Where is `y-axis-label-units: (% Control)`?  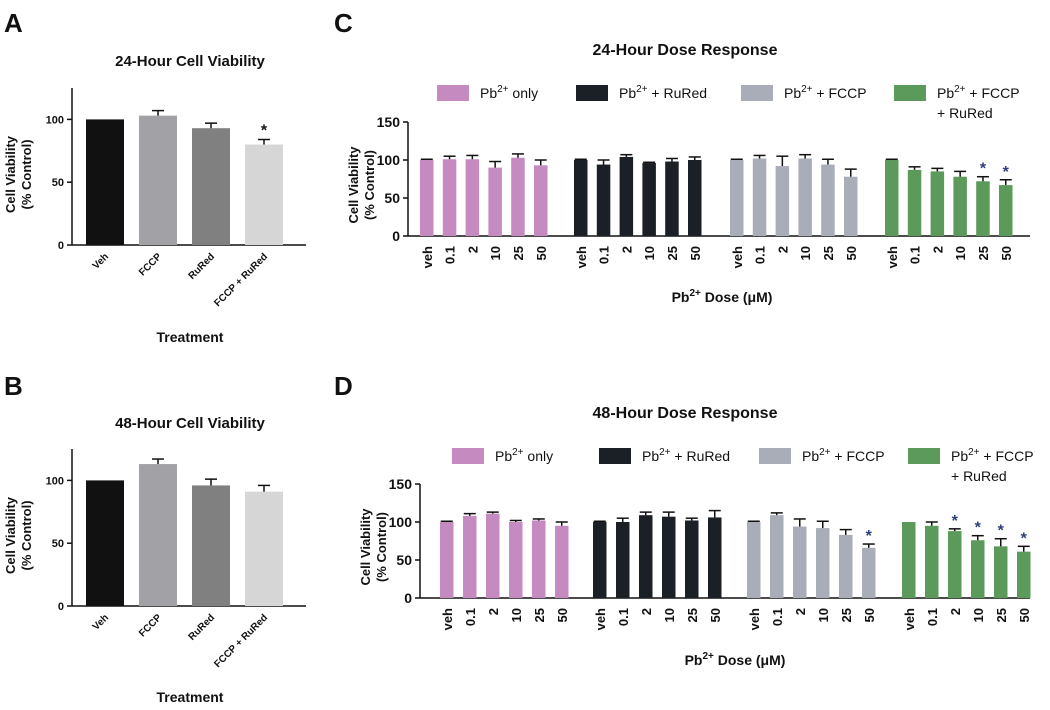
y-axis-label-units: (% Control) is located at coordinates (26, 174).